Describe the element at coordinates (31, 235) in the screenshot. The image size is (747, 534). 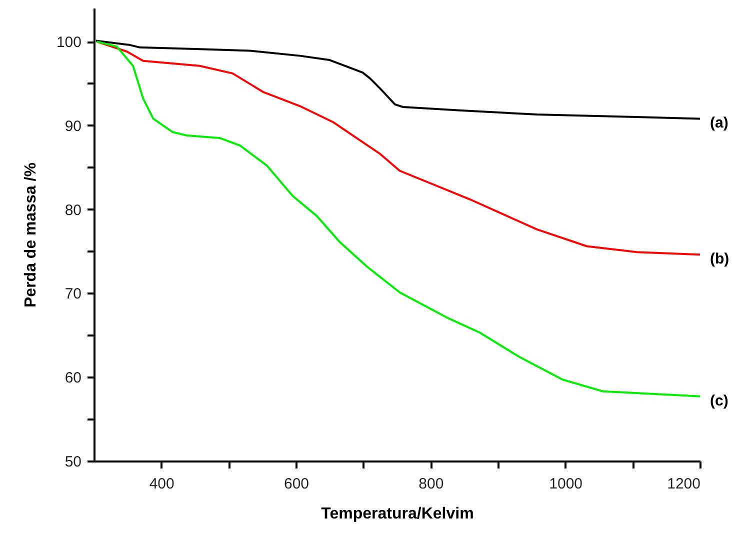
I see `y-axis-title: Perda de massa /%` at that location.